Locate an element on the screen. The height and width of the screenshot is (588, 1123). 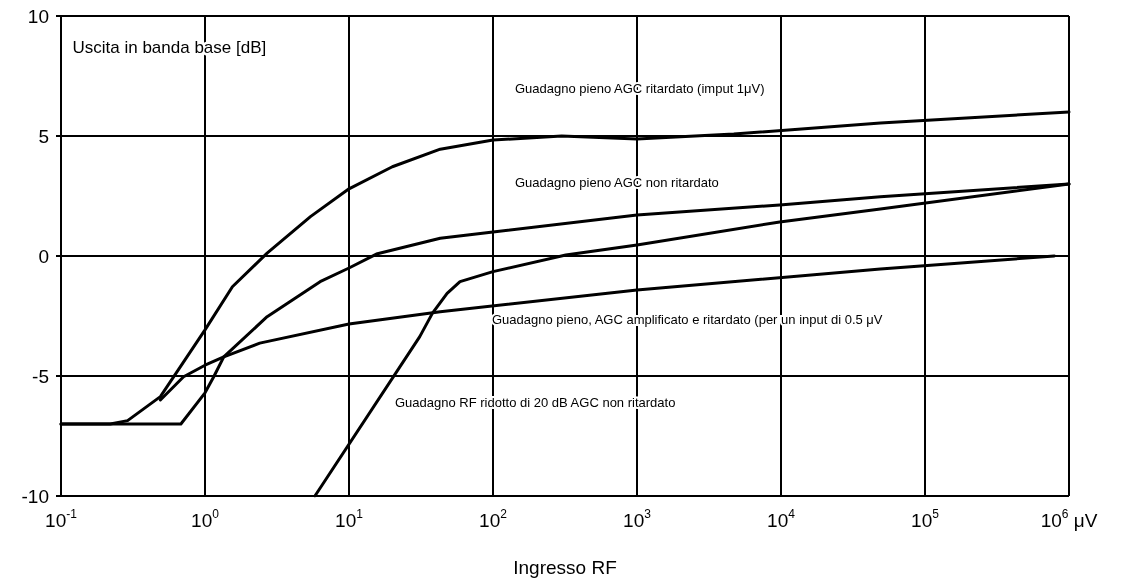
y-tick-label: 10 is located at coordinates (38, 16).